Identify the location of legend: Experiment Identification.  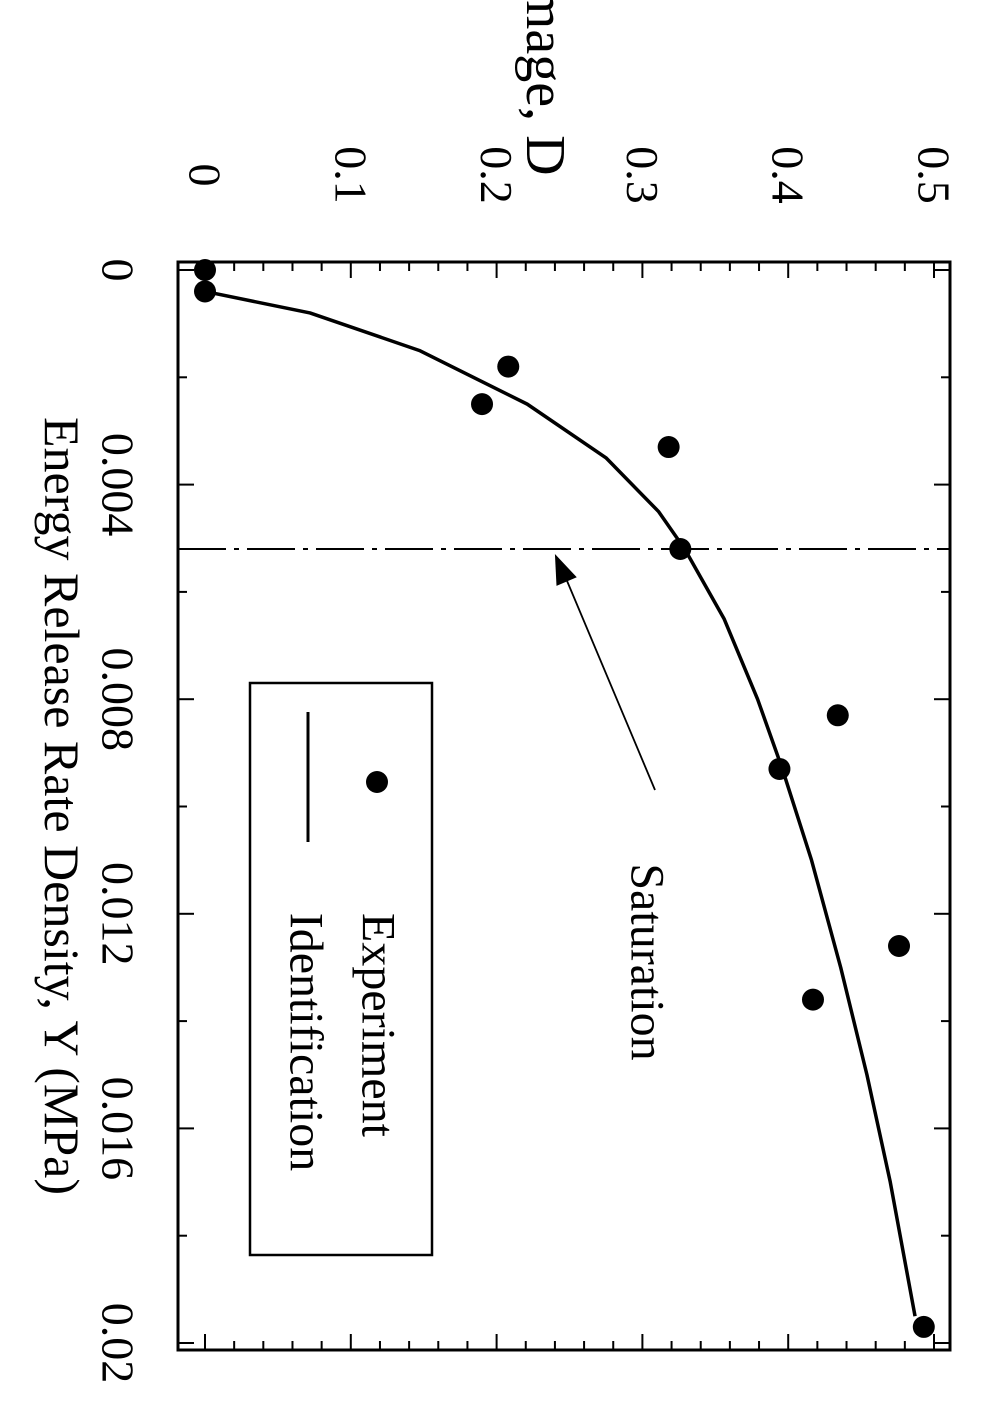
(341, 969).